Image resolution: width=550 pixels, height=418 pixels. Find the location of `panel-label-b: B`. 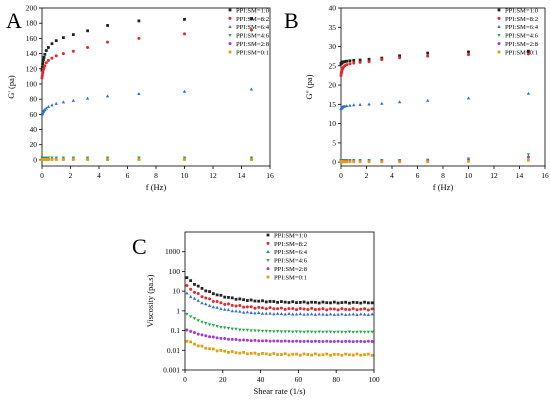

panel-label-b: B is located at coordinates (291, 20).